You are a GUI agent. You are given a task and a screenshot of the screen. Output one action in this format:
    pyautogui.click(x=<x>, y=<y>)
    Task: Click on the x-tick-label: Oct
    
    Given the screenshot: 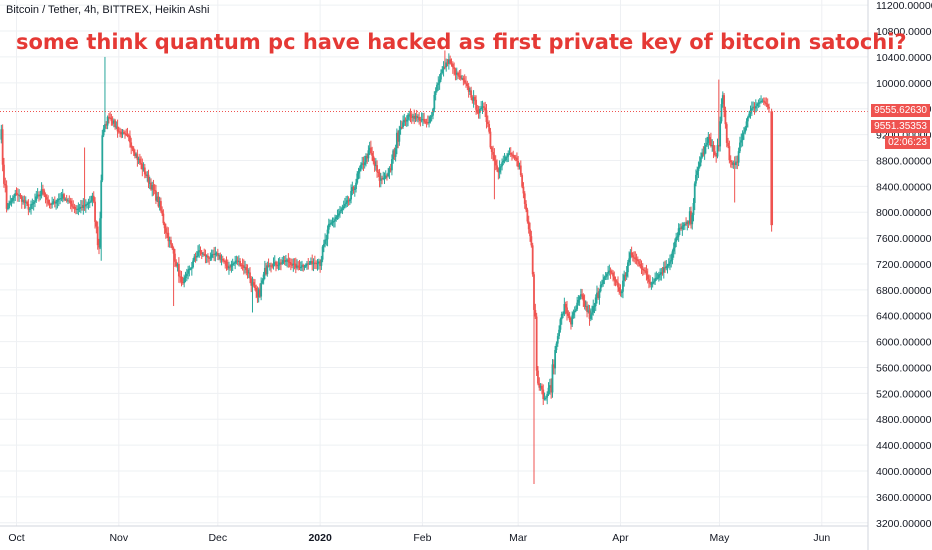 What is the action you would take?
    pyautogui.click(x=16, y=538)
    